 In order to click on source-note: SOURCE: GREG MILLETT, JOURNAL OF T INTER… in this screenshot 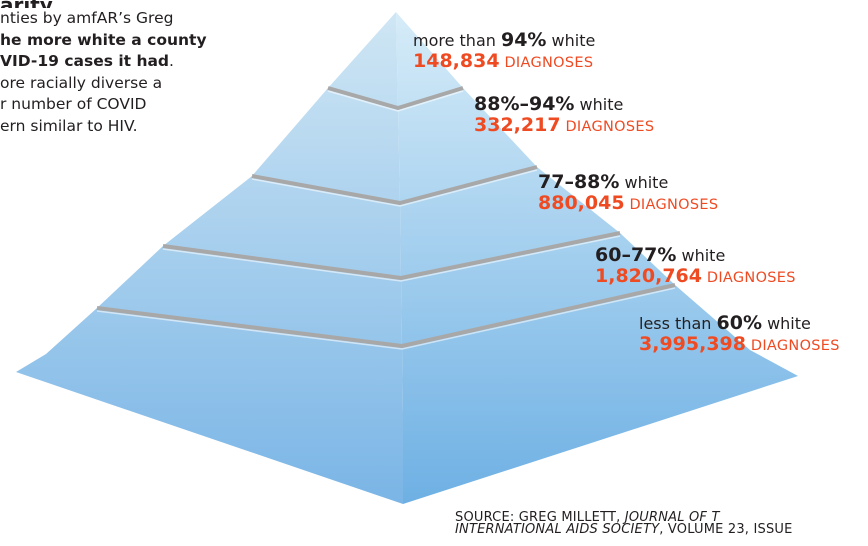, I will do `click(624, 523)`.